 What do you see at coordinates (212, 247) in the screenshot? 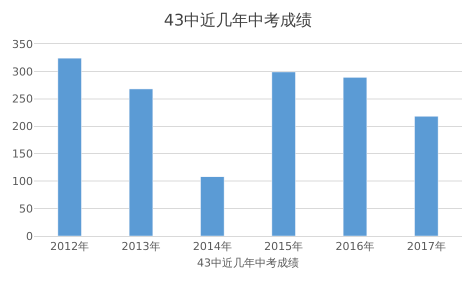
I see `x-tick-label: 2014年` at bounding box center [212, 247].